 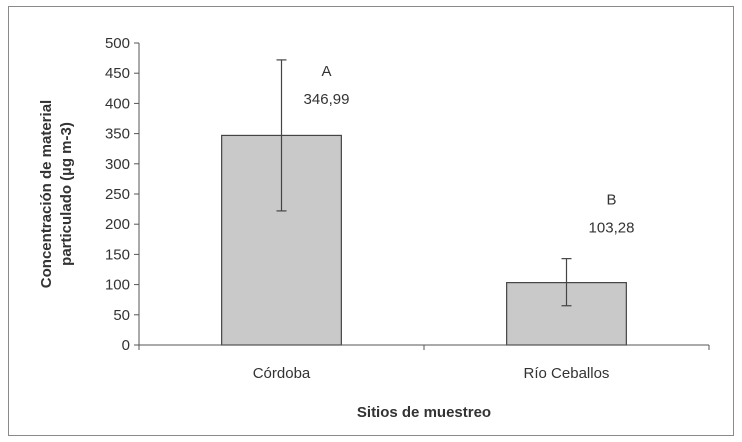 I want to click on value-label-1: 346,99, so click(x=327, y=99).